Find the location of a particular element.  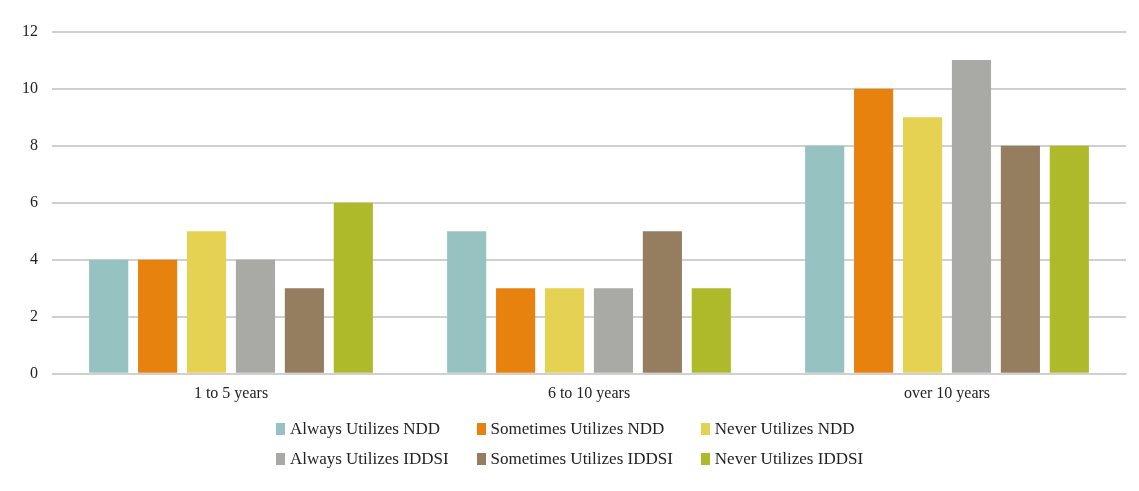

legend-label: Always Utilizes NDD is located at coordinates (365, 429).